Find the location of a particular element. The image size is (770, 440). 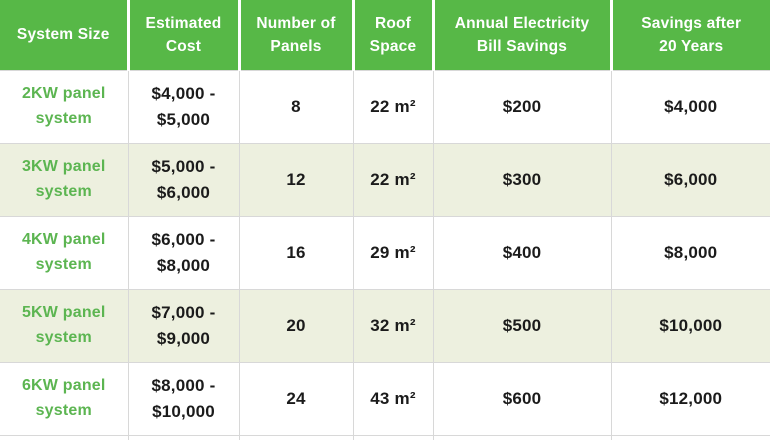

column-header-estimated-cost: Estimated Cost is located at coordinates (182, 35).